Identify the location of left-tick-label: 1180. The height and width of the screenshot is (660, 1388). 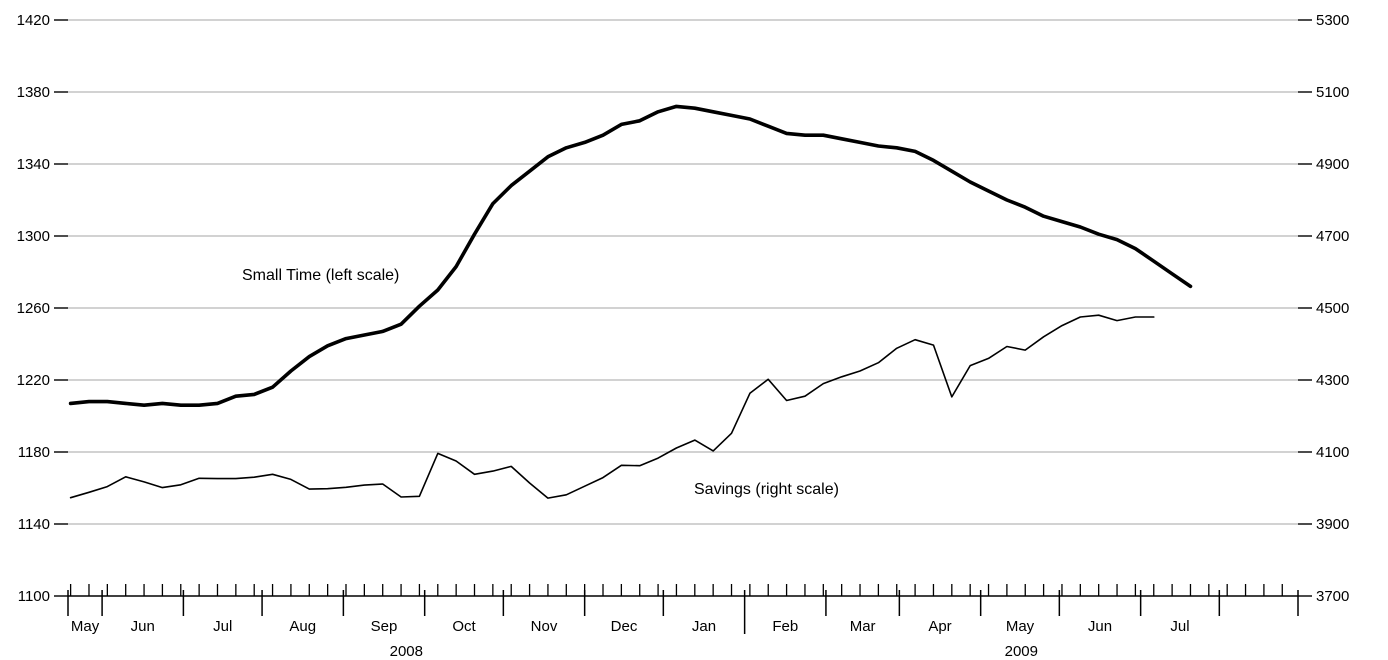
(34, 452).